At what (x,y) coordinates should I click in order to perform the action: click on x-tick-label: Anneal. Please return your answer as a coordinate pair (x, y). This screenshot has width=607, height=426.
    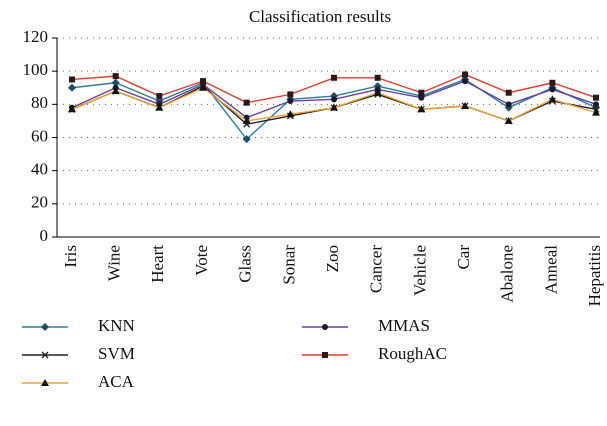
    Looking at the image, I should click on (550, 269).